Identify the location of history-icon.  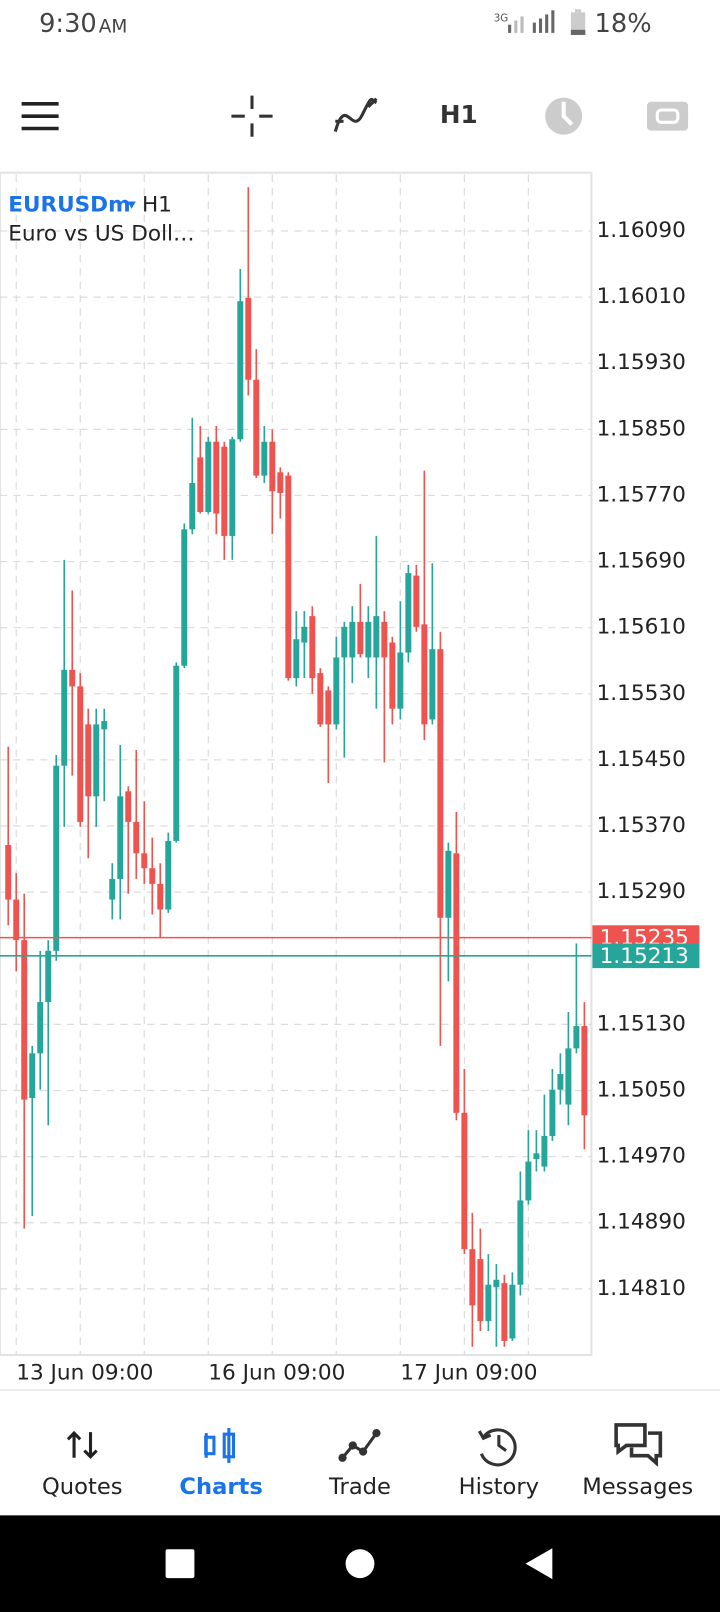
(497, 1447).